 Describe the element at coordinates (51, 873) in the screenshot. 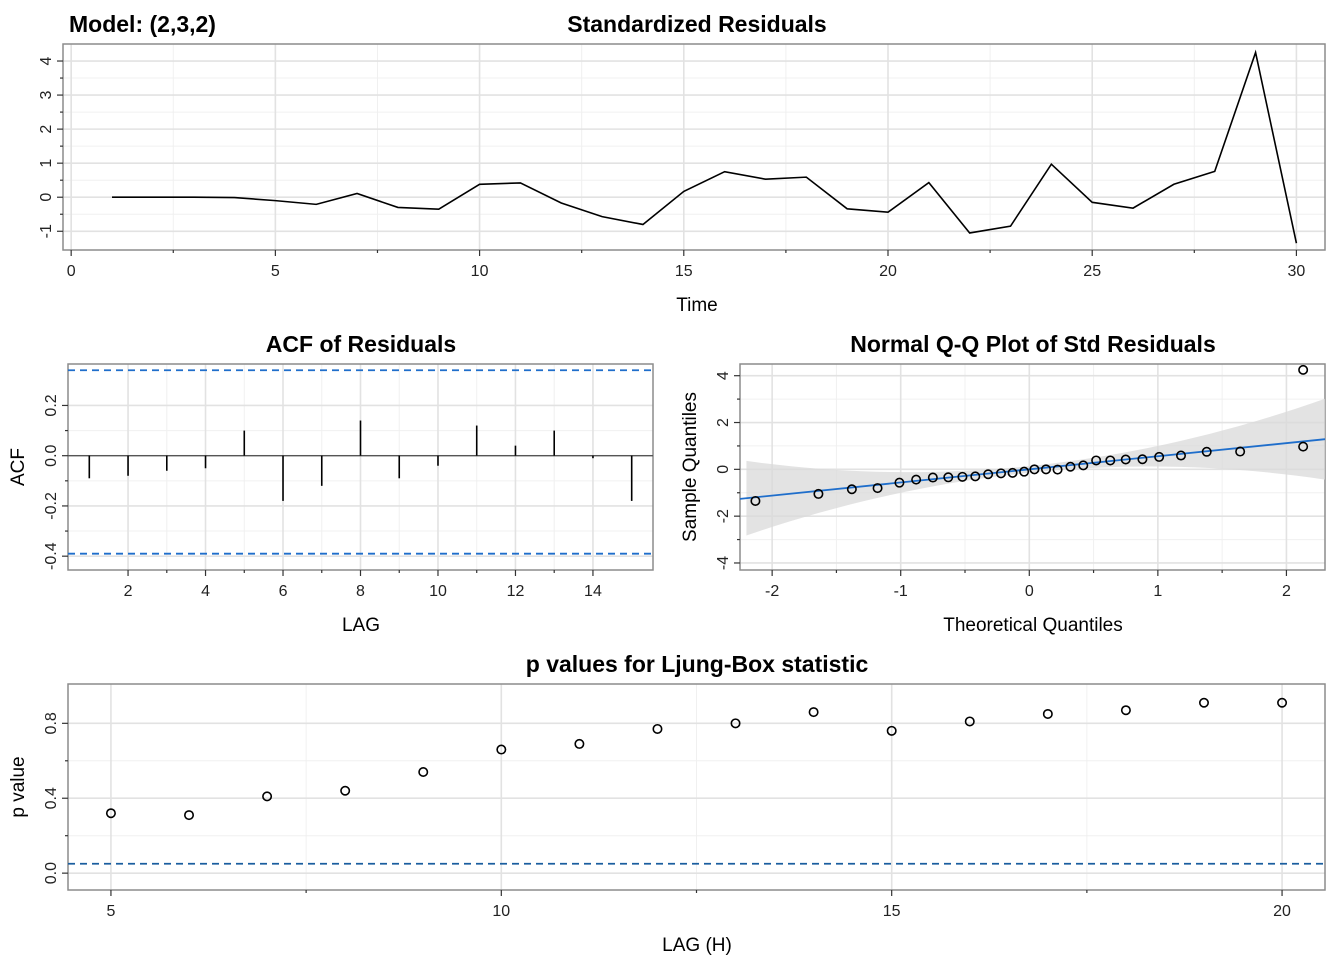

I see `ljung-box-y-tick-label: 0.0` at that location.